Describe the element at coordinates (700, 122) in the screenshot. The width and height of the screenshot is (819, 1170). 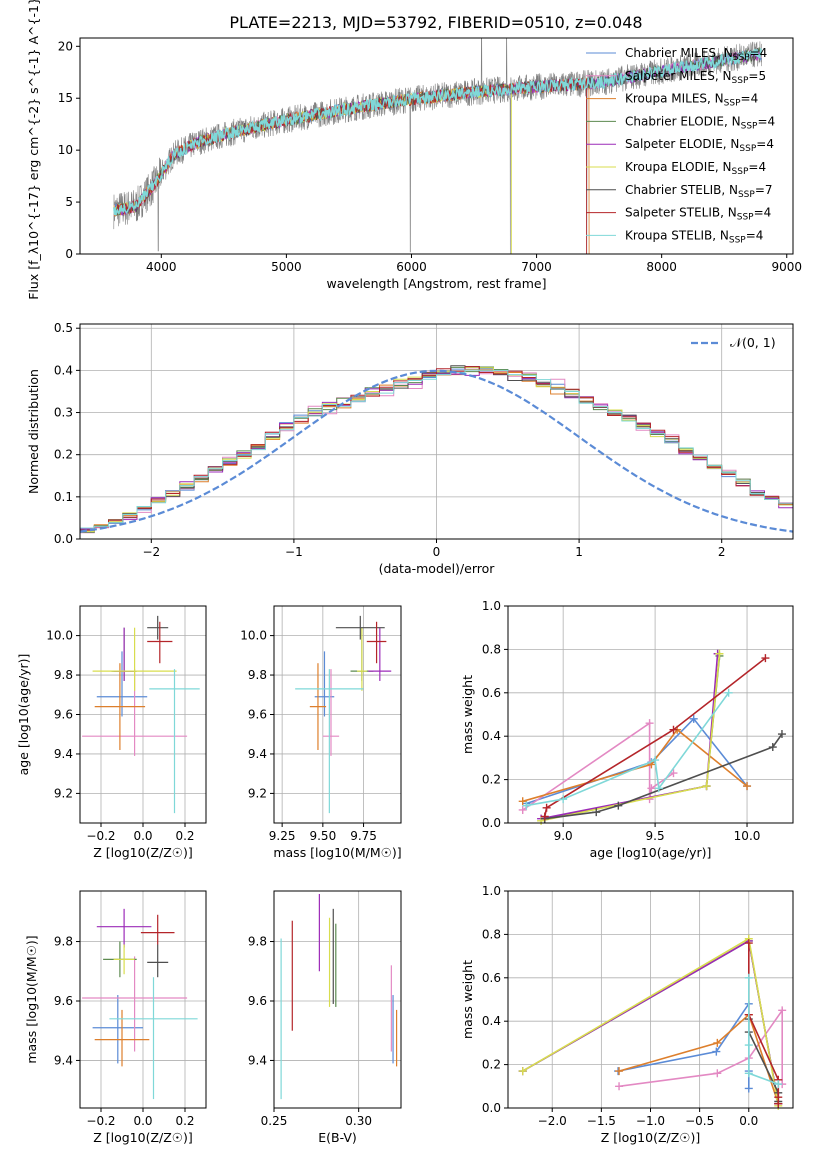
I see `legend-label: Chabrier ELODIE, NSSP=4` at that location.